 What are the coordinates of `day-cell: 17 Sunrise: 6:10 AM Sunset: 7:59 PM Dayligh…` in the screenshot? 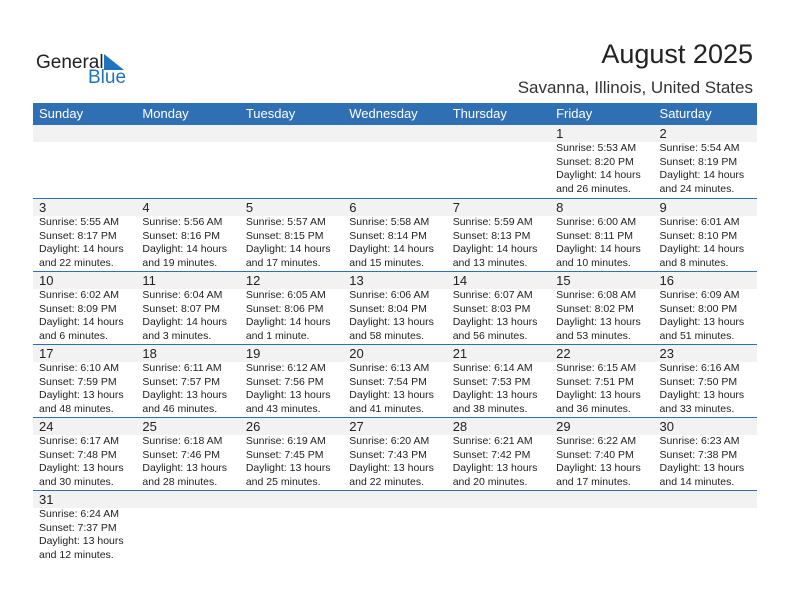 It's located at (84, 381).